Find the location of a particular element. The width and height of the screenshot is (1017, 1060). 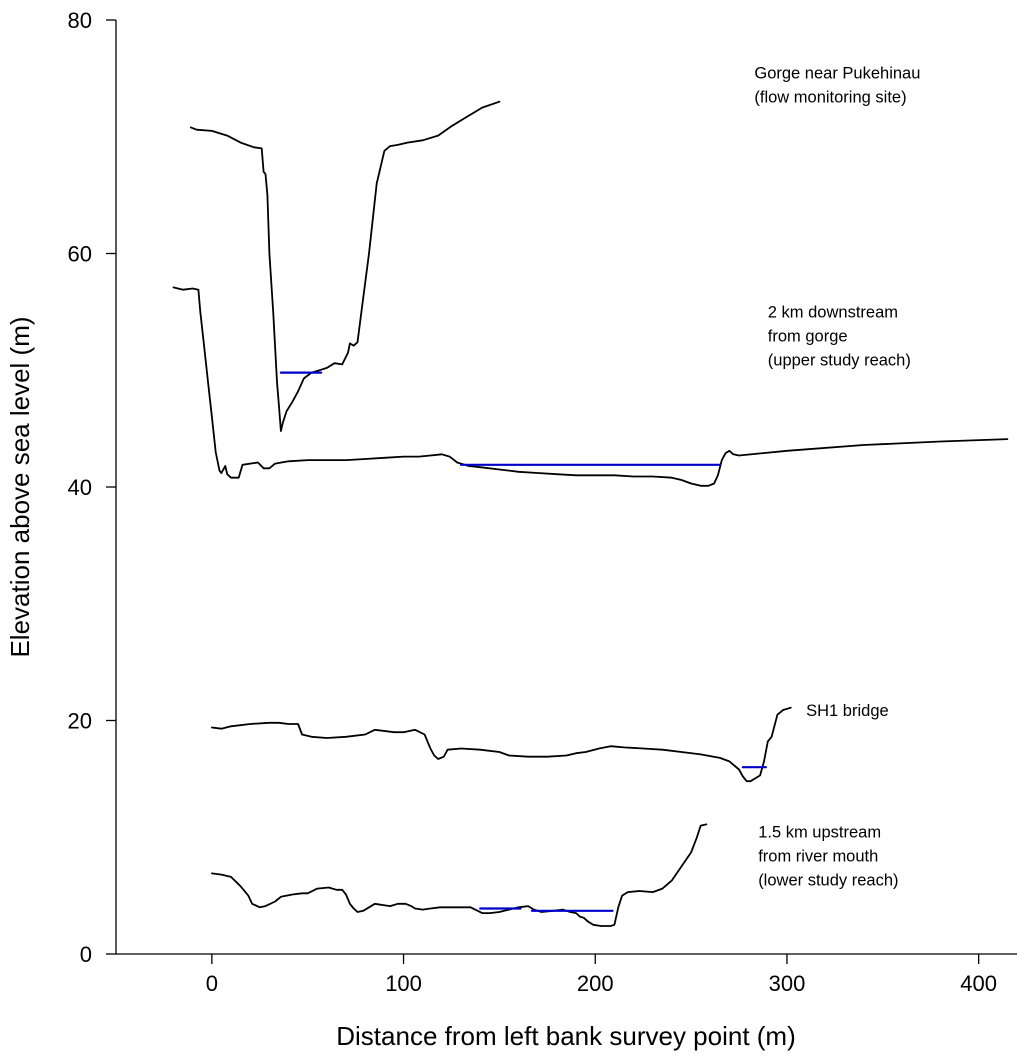

annotation-sh1: SH1 bridge is located at coordinates (847, 711).